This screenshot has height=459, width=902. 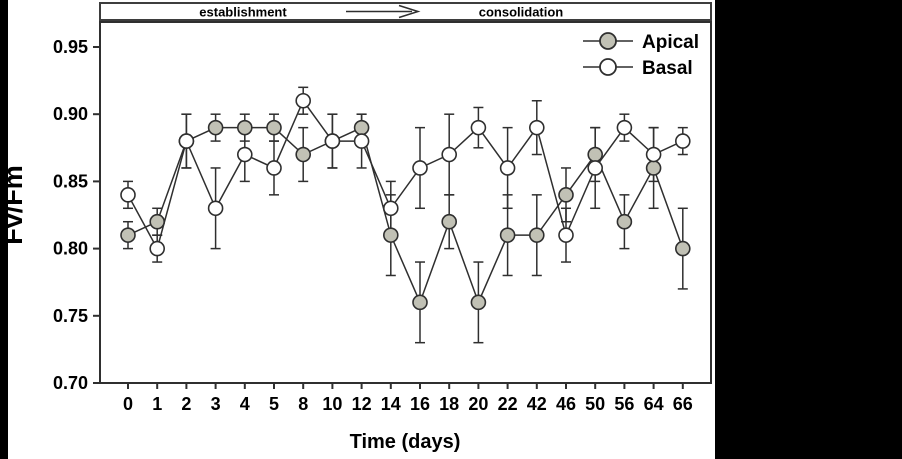 I want to click on phase-consolidation-label: consolidation, so click(x=521, y=12).